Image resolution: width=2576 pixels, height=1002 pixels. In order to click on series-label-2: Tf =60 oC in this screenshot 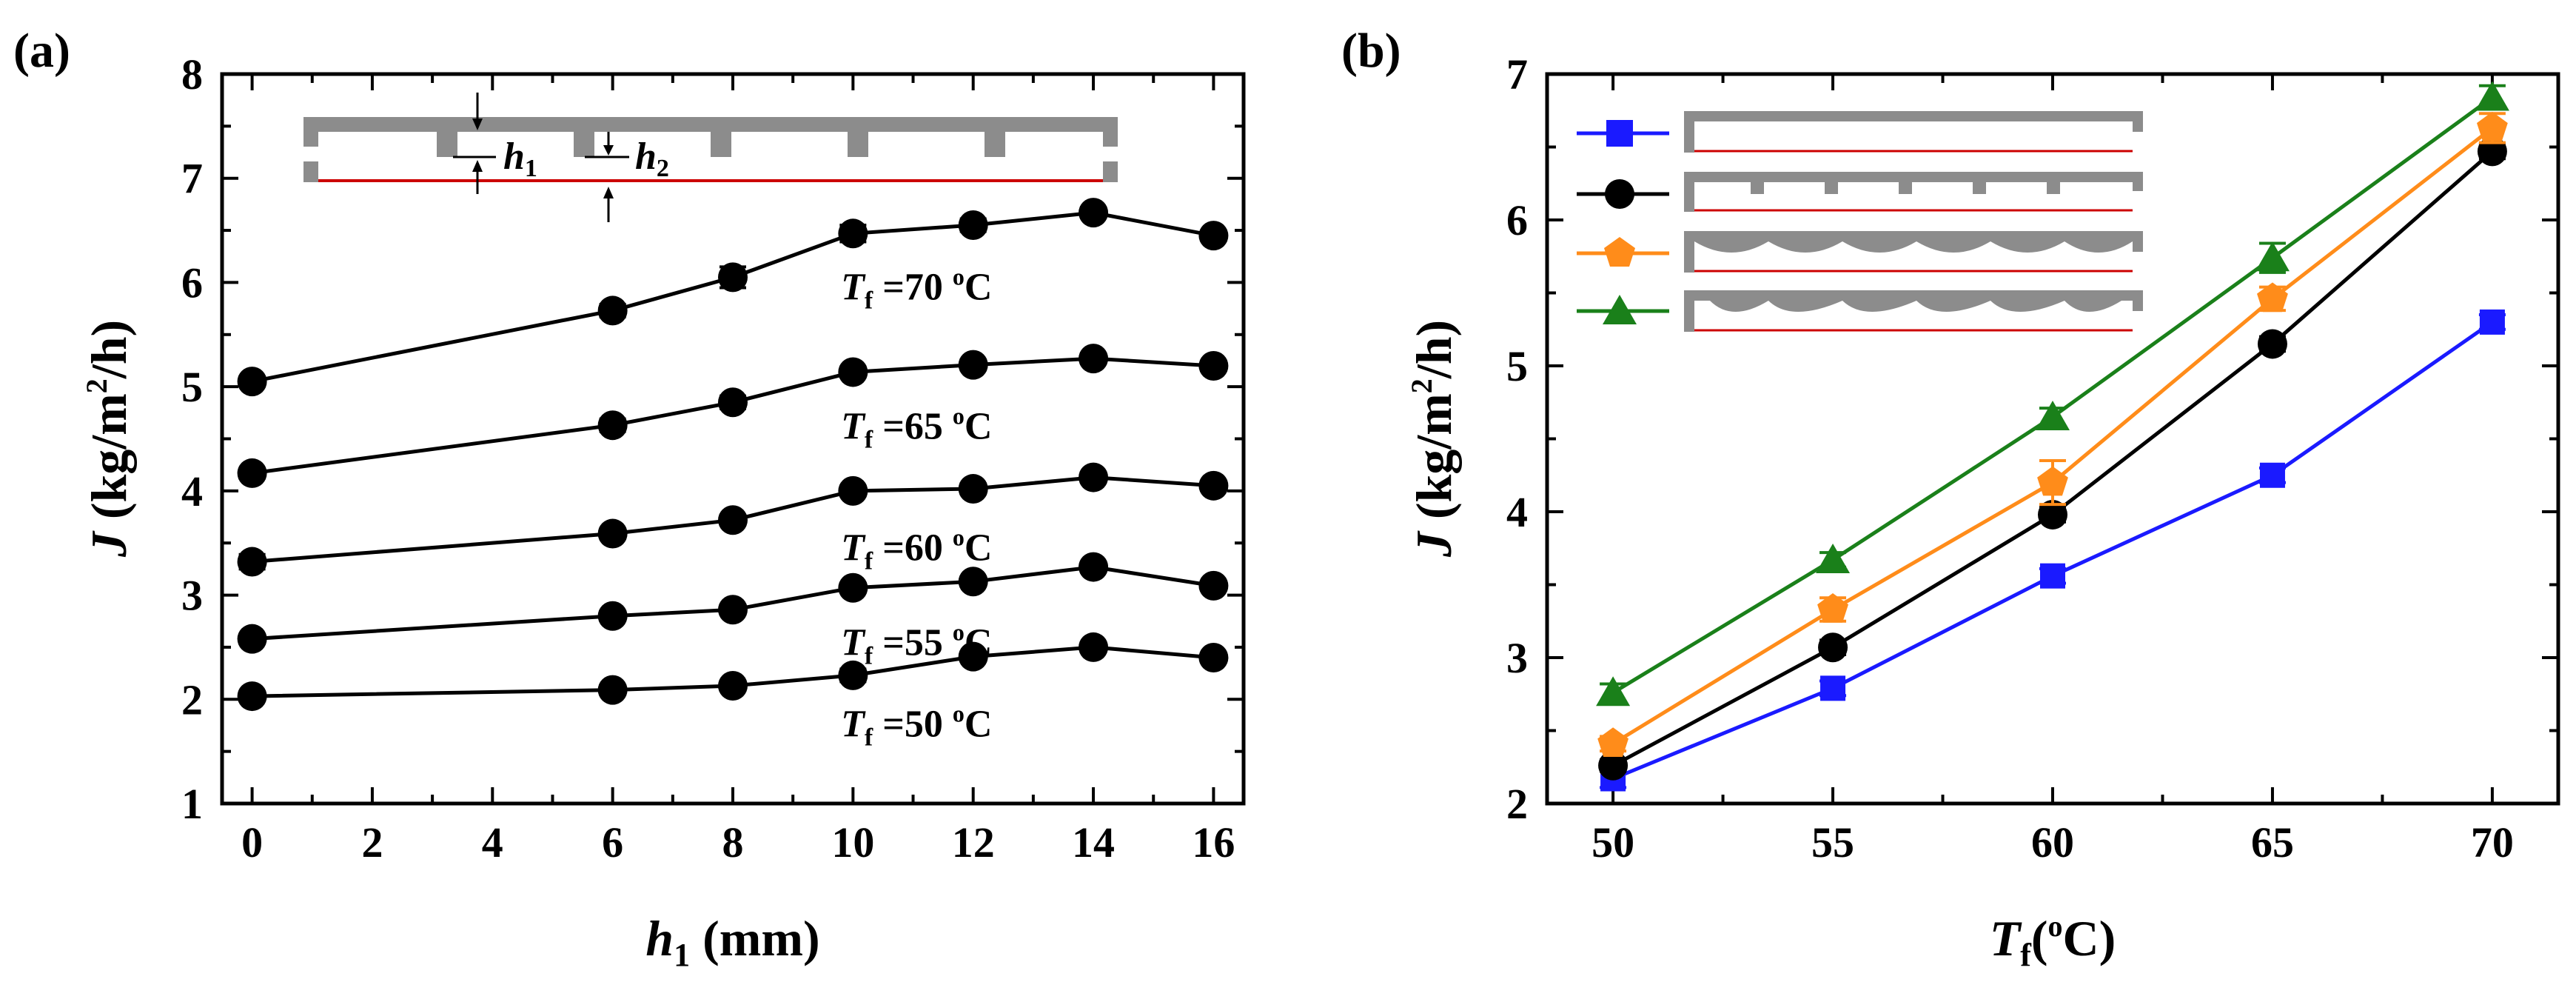, I will do `click(916, 549)`.